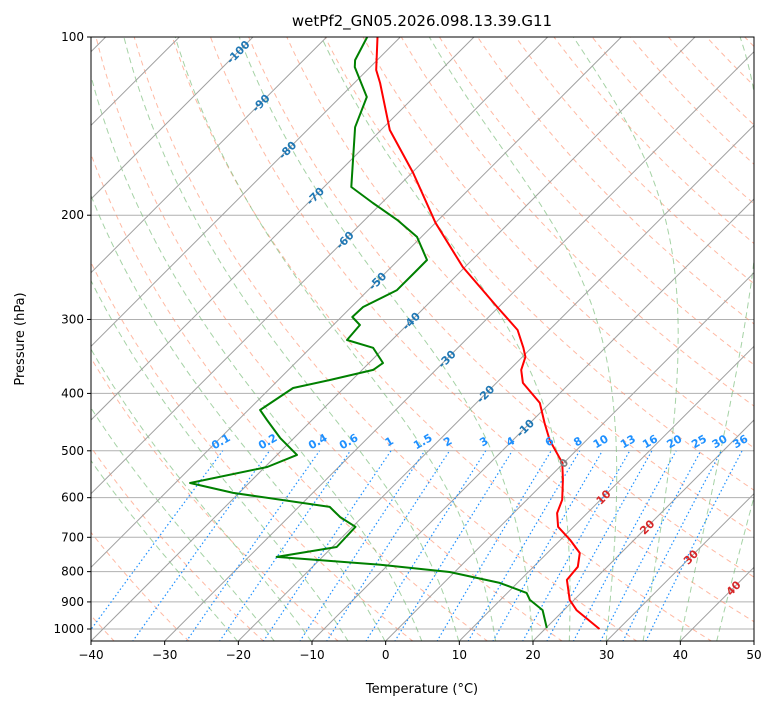 The width and height of the screenshot is (775, 708). I want to click on y-tick-label: 600, so click(72, 498).